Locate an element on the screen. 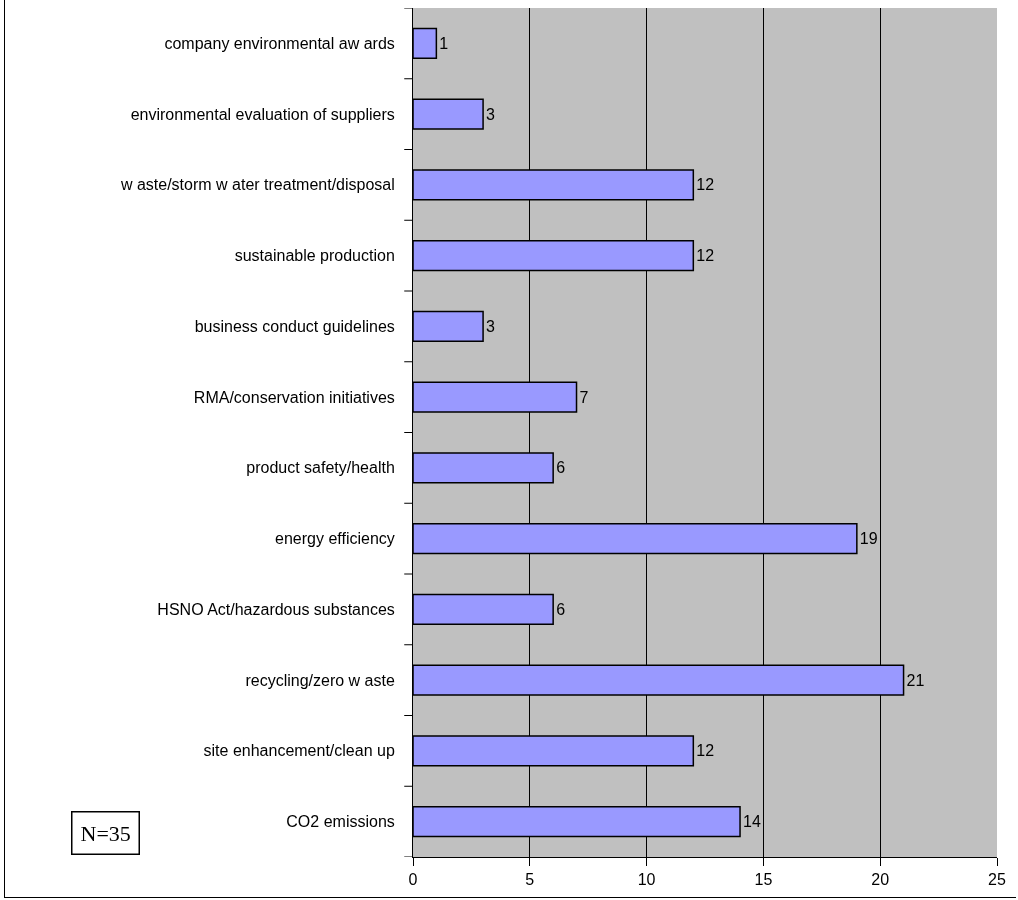  y-tick-label: recycling/zero w aste is located at coordinates (320, 680).